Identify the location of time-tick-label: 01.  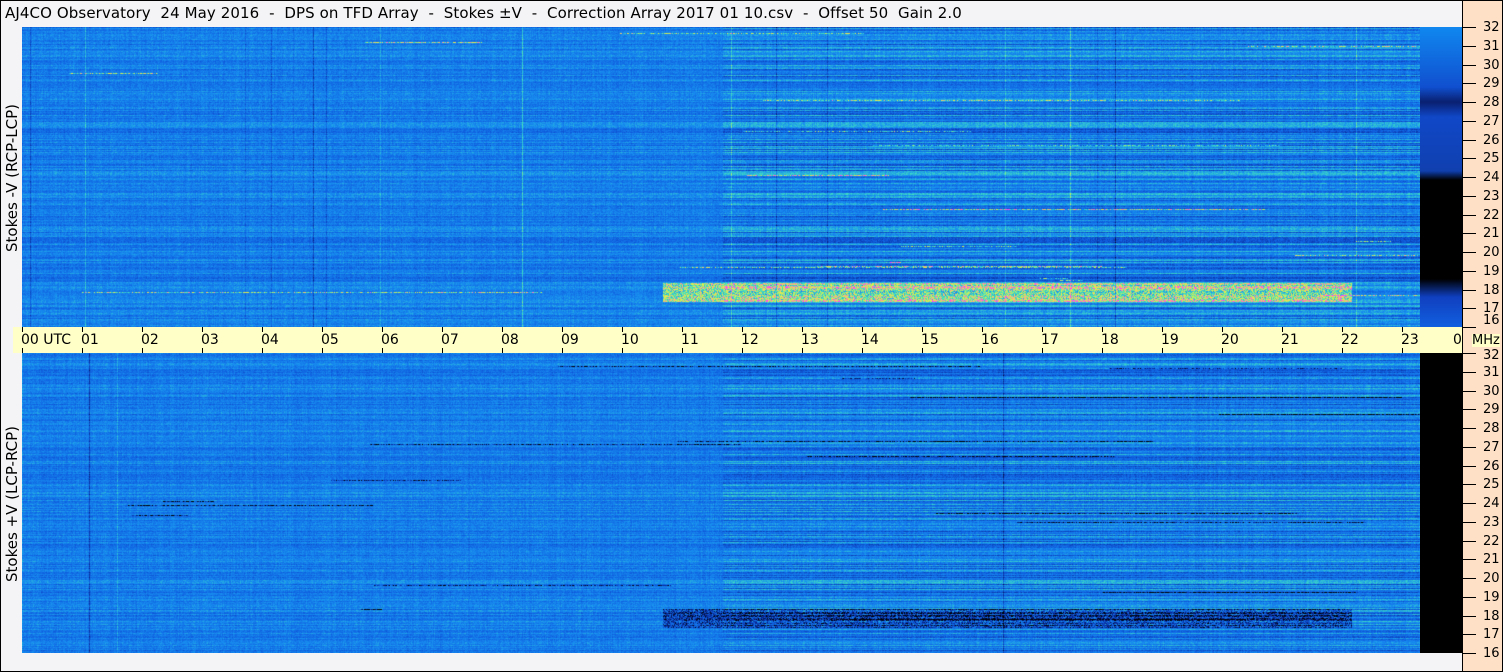
(90, 340).